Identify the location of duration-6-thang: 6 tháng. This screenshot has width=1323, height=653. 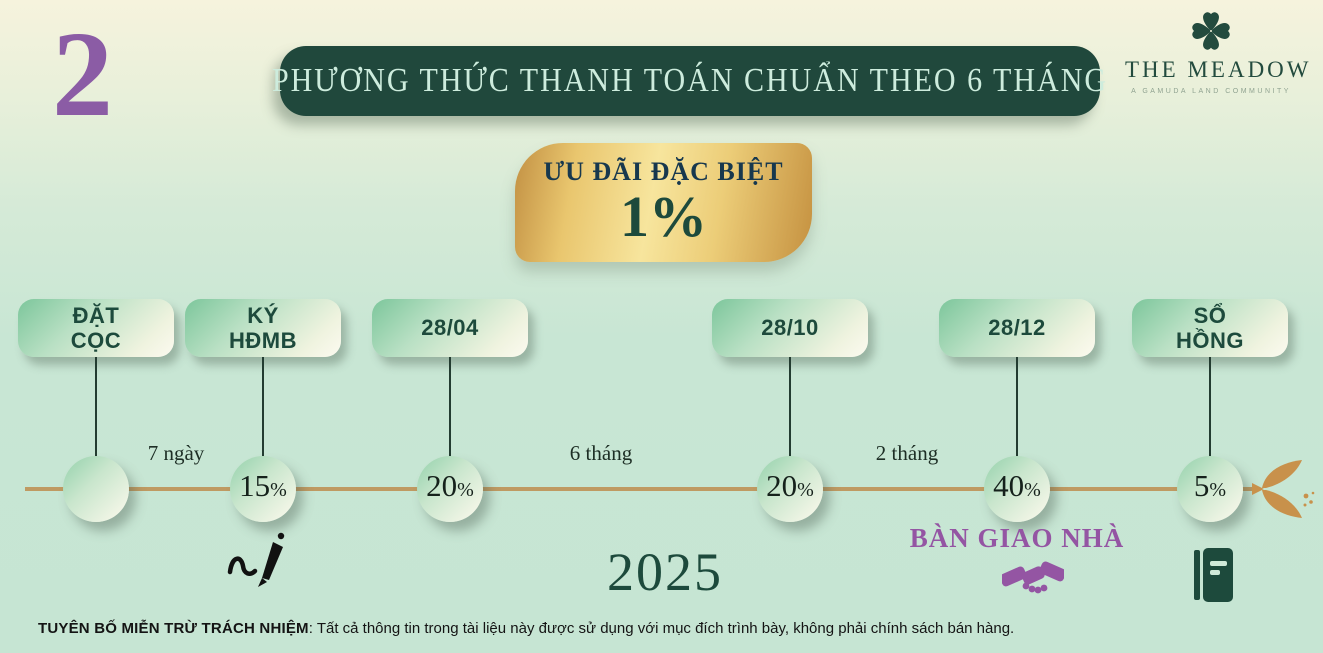
(601, 453).